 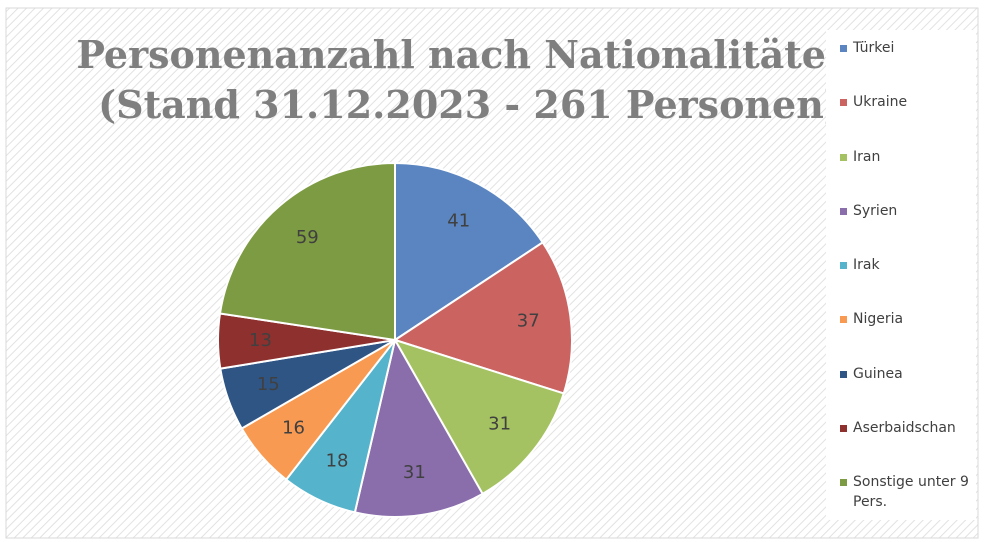 What do you see at coordinates (901, 157) in the screenshot?
I see `legend-item: Iran` at bounding box center [901, 157].